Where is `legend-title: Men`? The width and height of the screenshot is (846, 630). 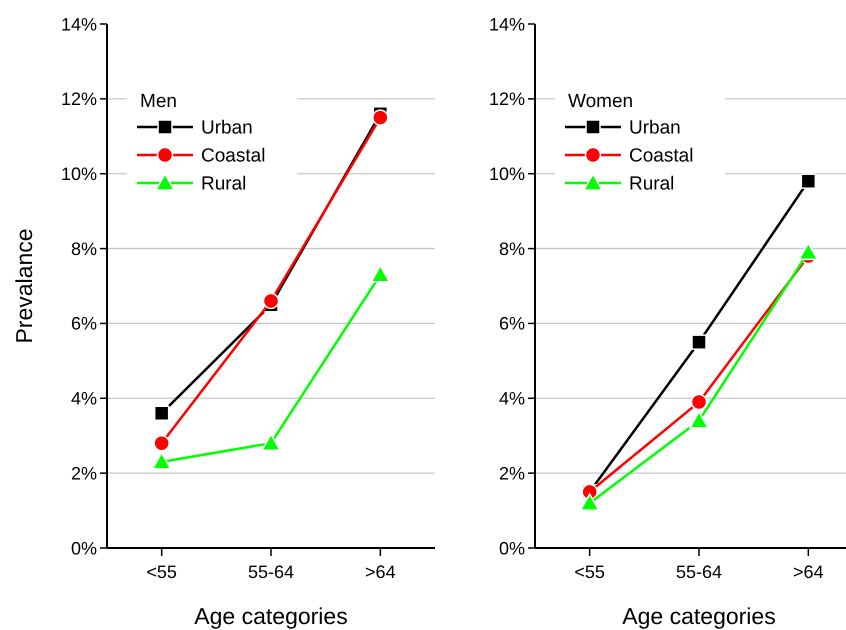
legend-title: Men is located at coordinates (158, 101).